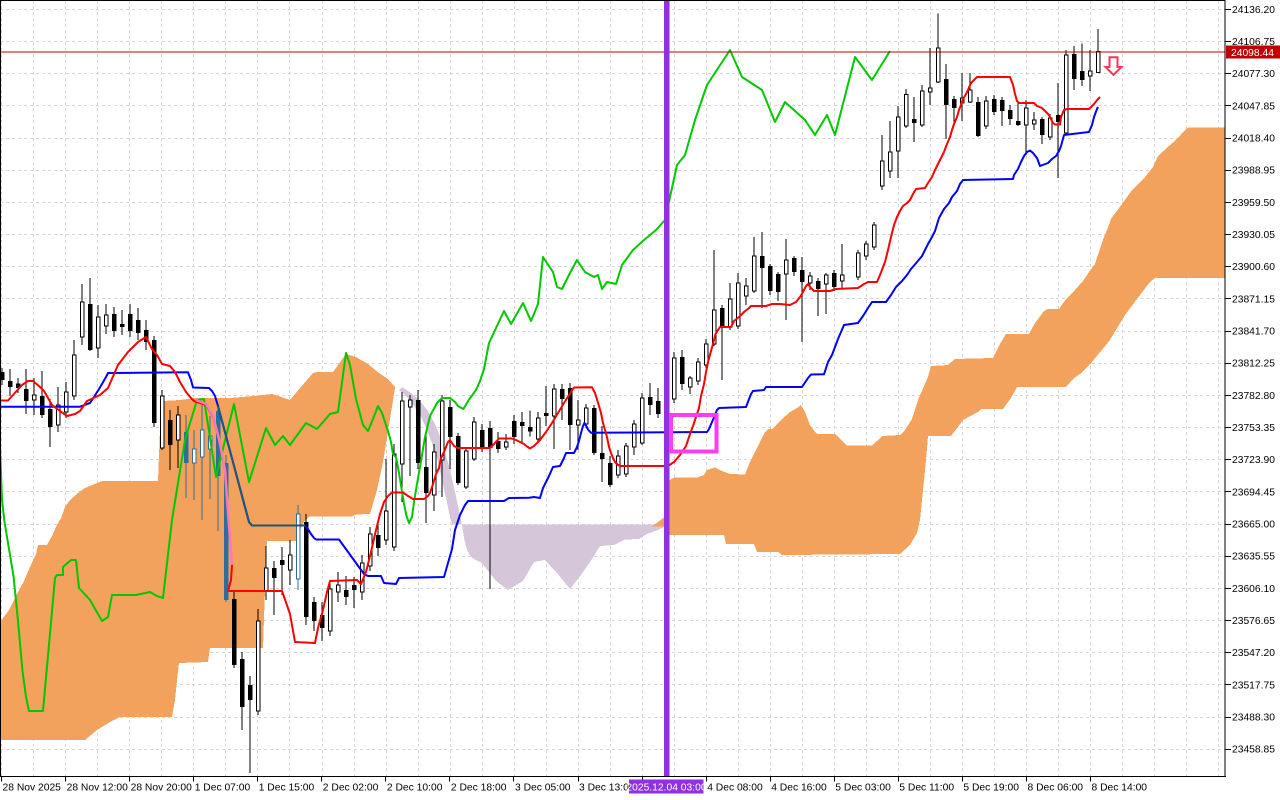 The image size is (1280, 800). What do you see at coordinates (1253, 492) in the screenshot?
I see `svg-text: 23694.45` at bounding box center [1253, 492].